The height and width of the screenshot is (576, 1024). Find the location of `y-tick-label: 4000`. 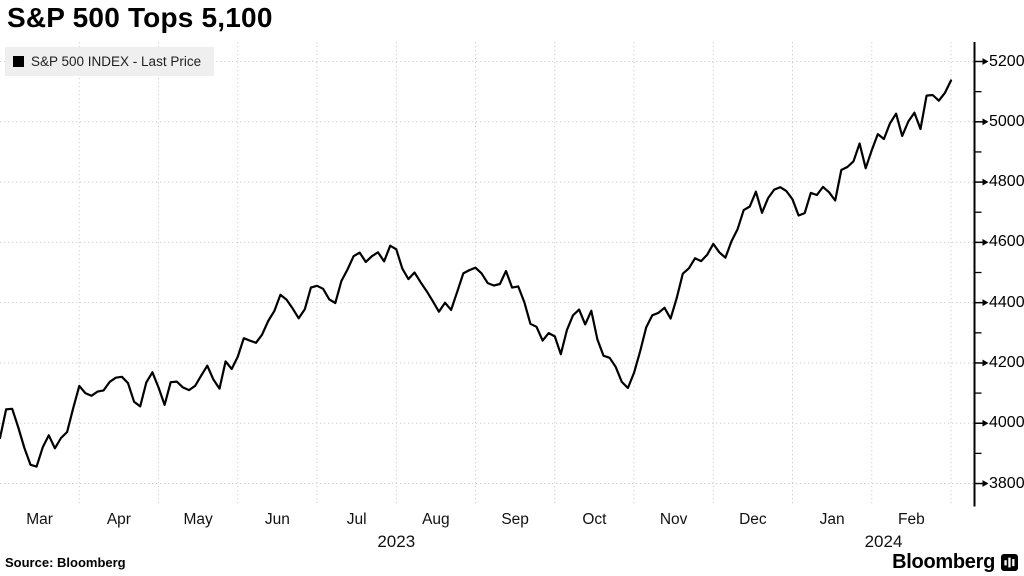

y-tick-label: 4000 is located at coordinates (1006, 423).